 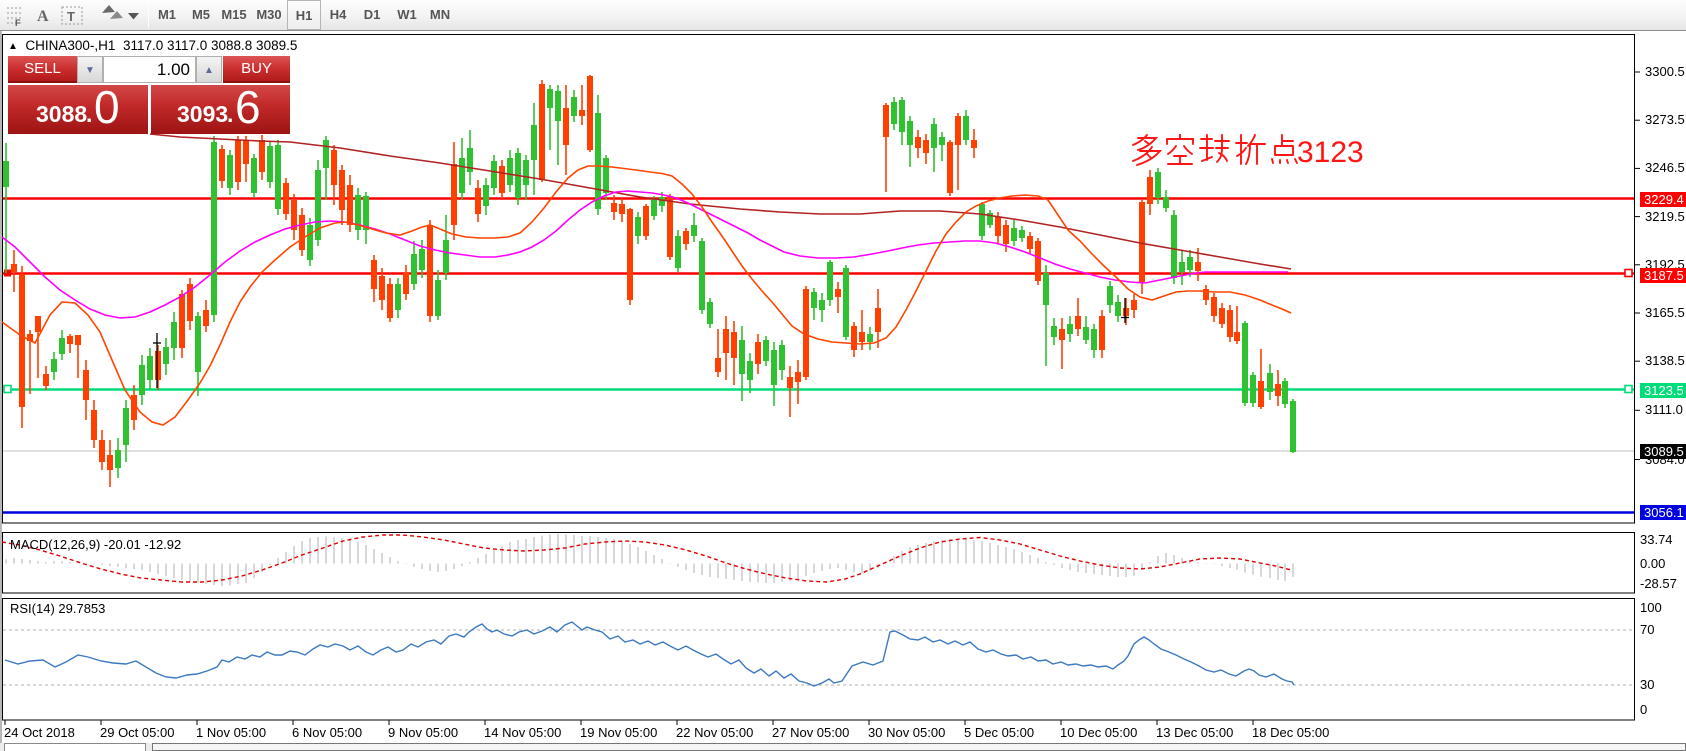 What do you see at coordinates (18, 23) in the screenshot?
I see `svg-text: F` at bounding box center [18, 23].